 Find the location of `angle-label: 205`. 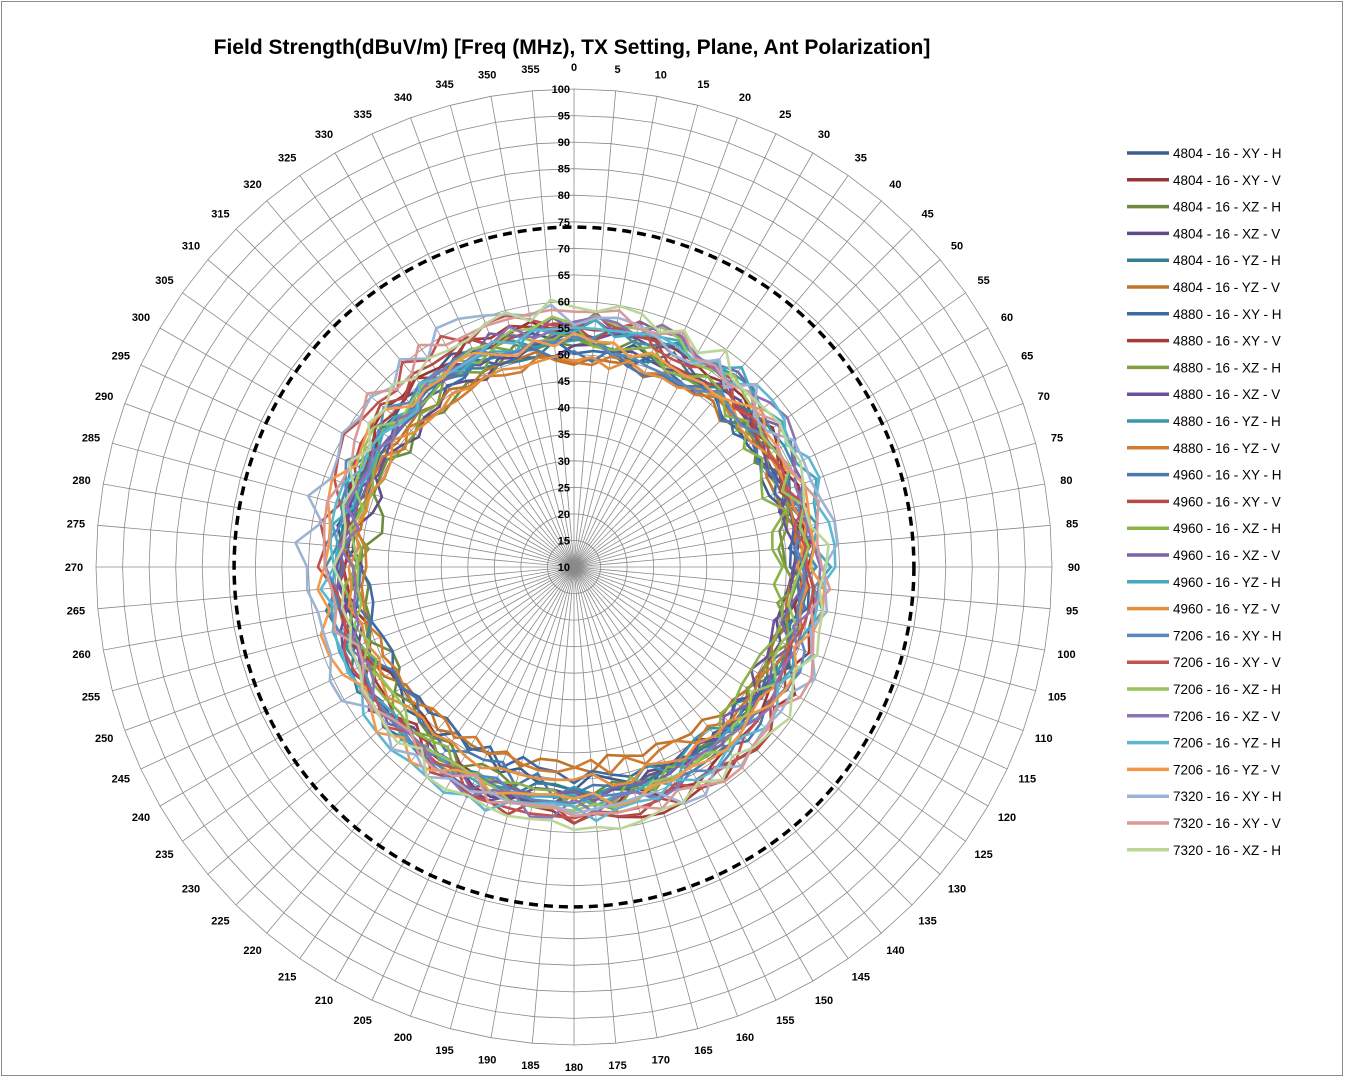

angle-label: 205 is located at coordinates (363, 1021).